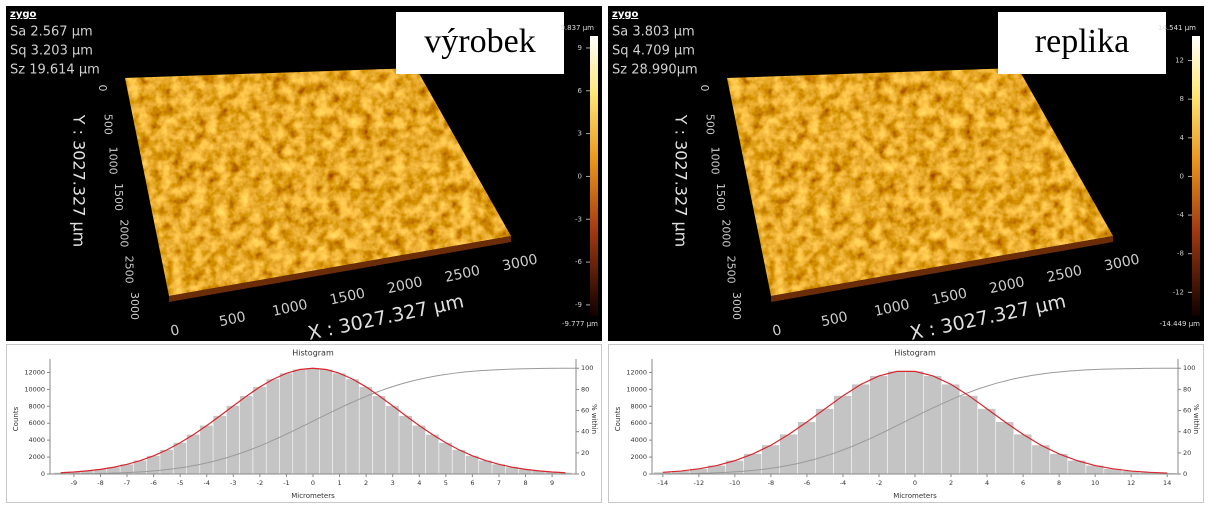 This screenshot has height=506, width=1208. I want to click on y-axis-tick-label: 2000, so click(725, 233).